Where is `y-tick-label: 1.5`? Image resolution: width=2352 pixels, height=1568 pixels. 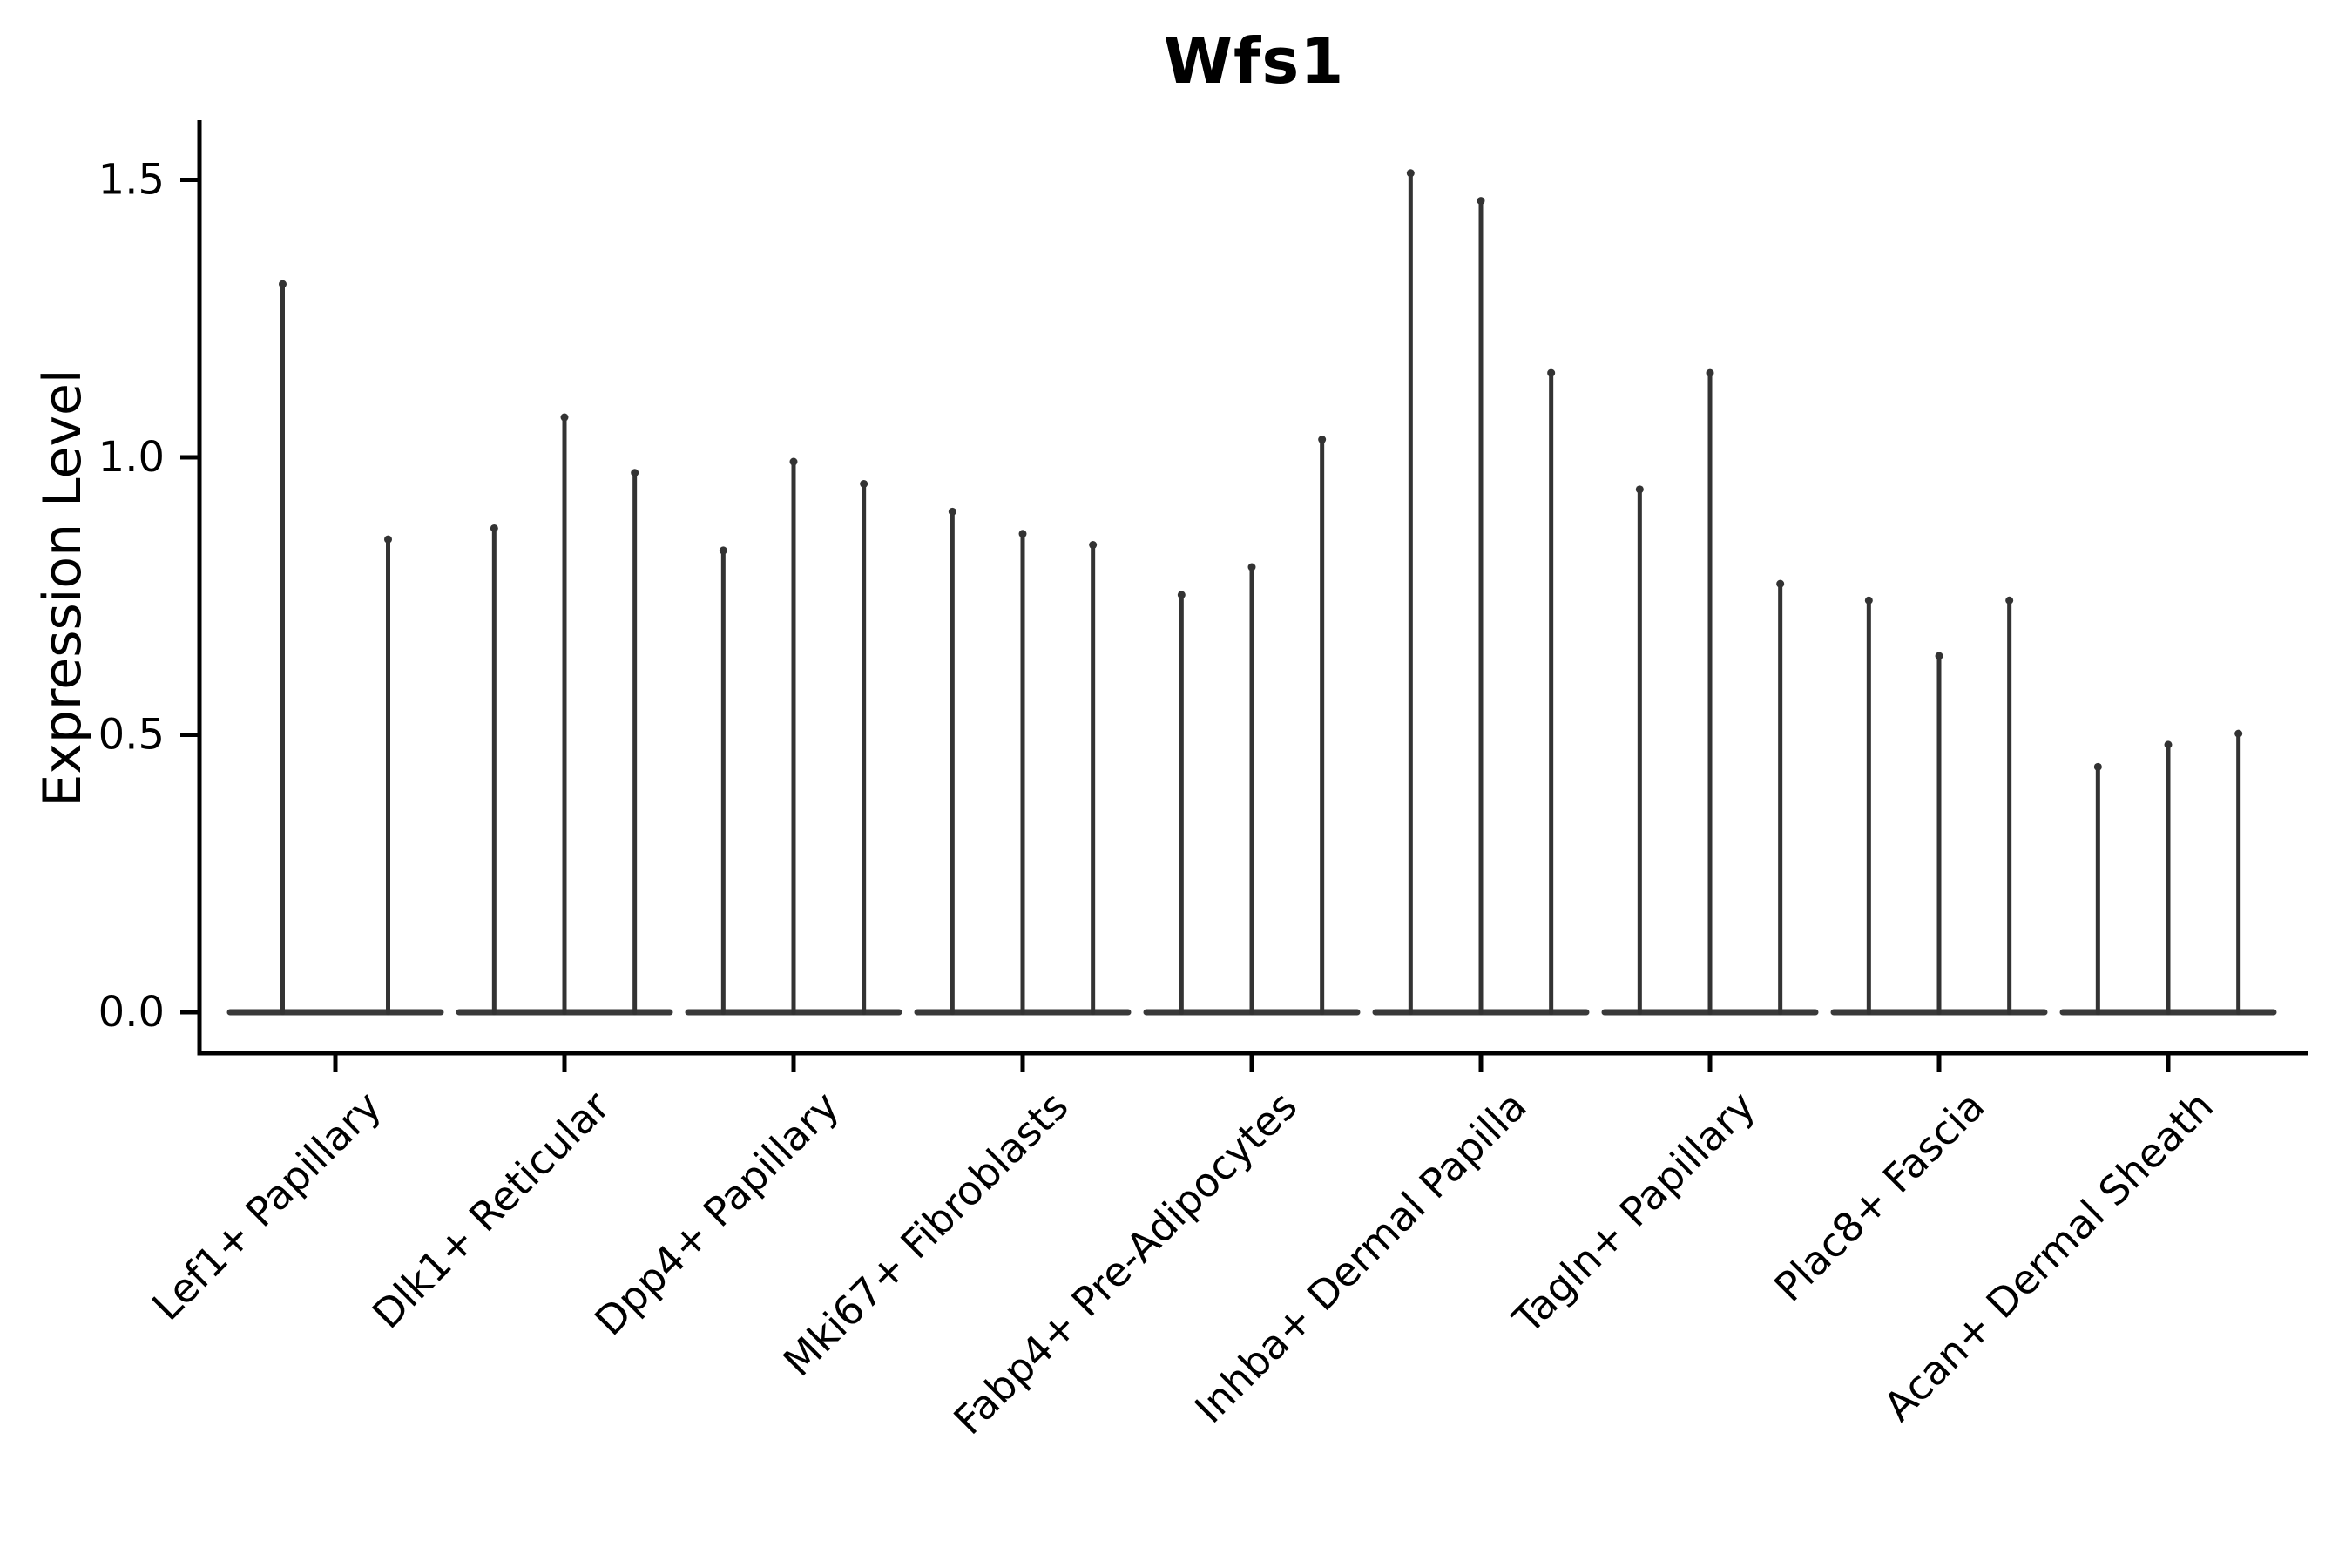 y-tick-label: 1.5 is located at coordinates (131, 180).